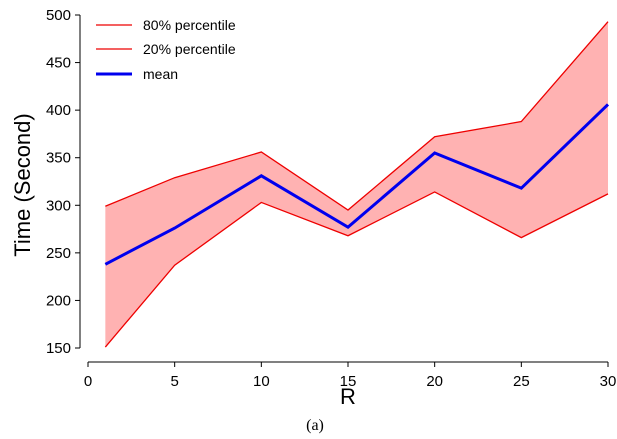 Image resolution: width=617 pixels, height=439 pixels. I want to click on y-axis: 150 200 250 300 350 400 450 500, so click(63, 182).